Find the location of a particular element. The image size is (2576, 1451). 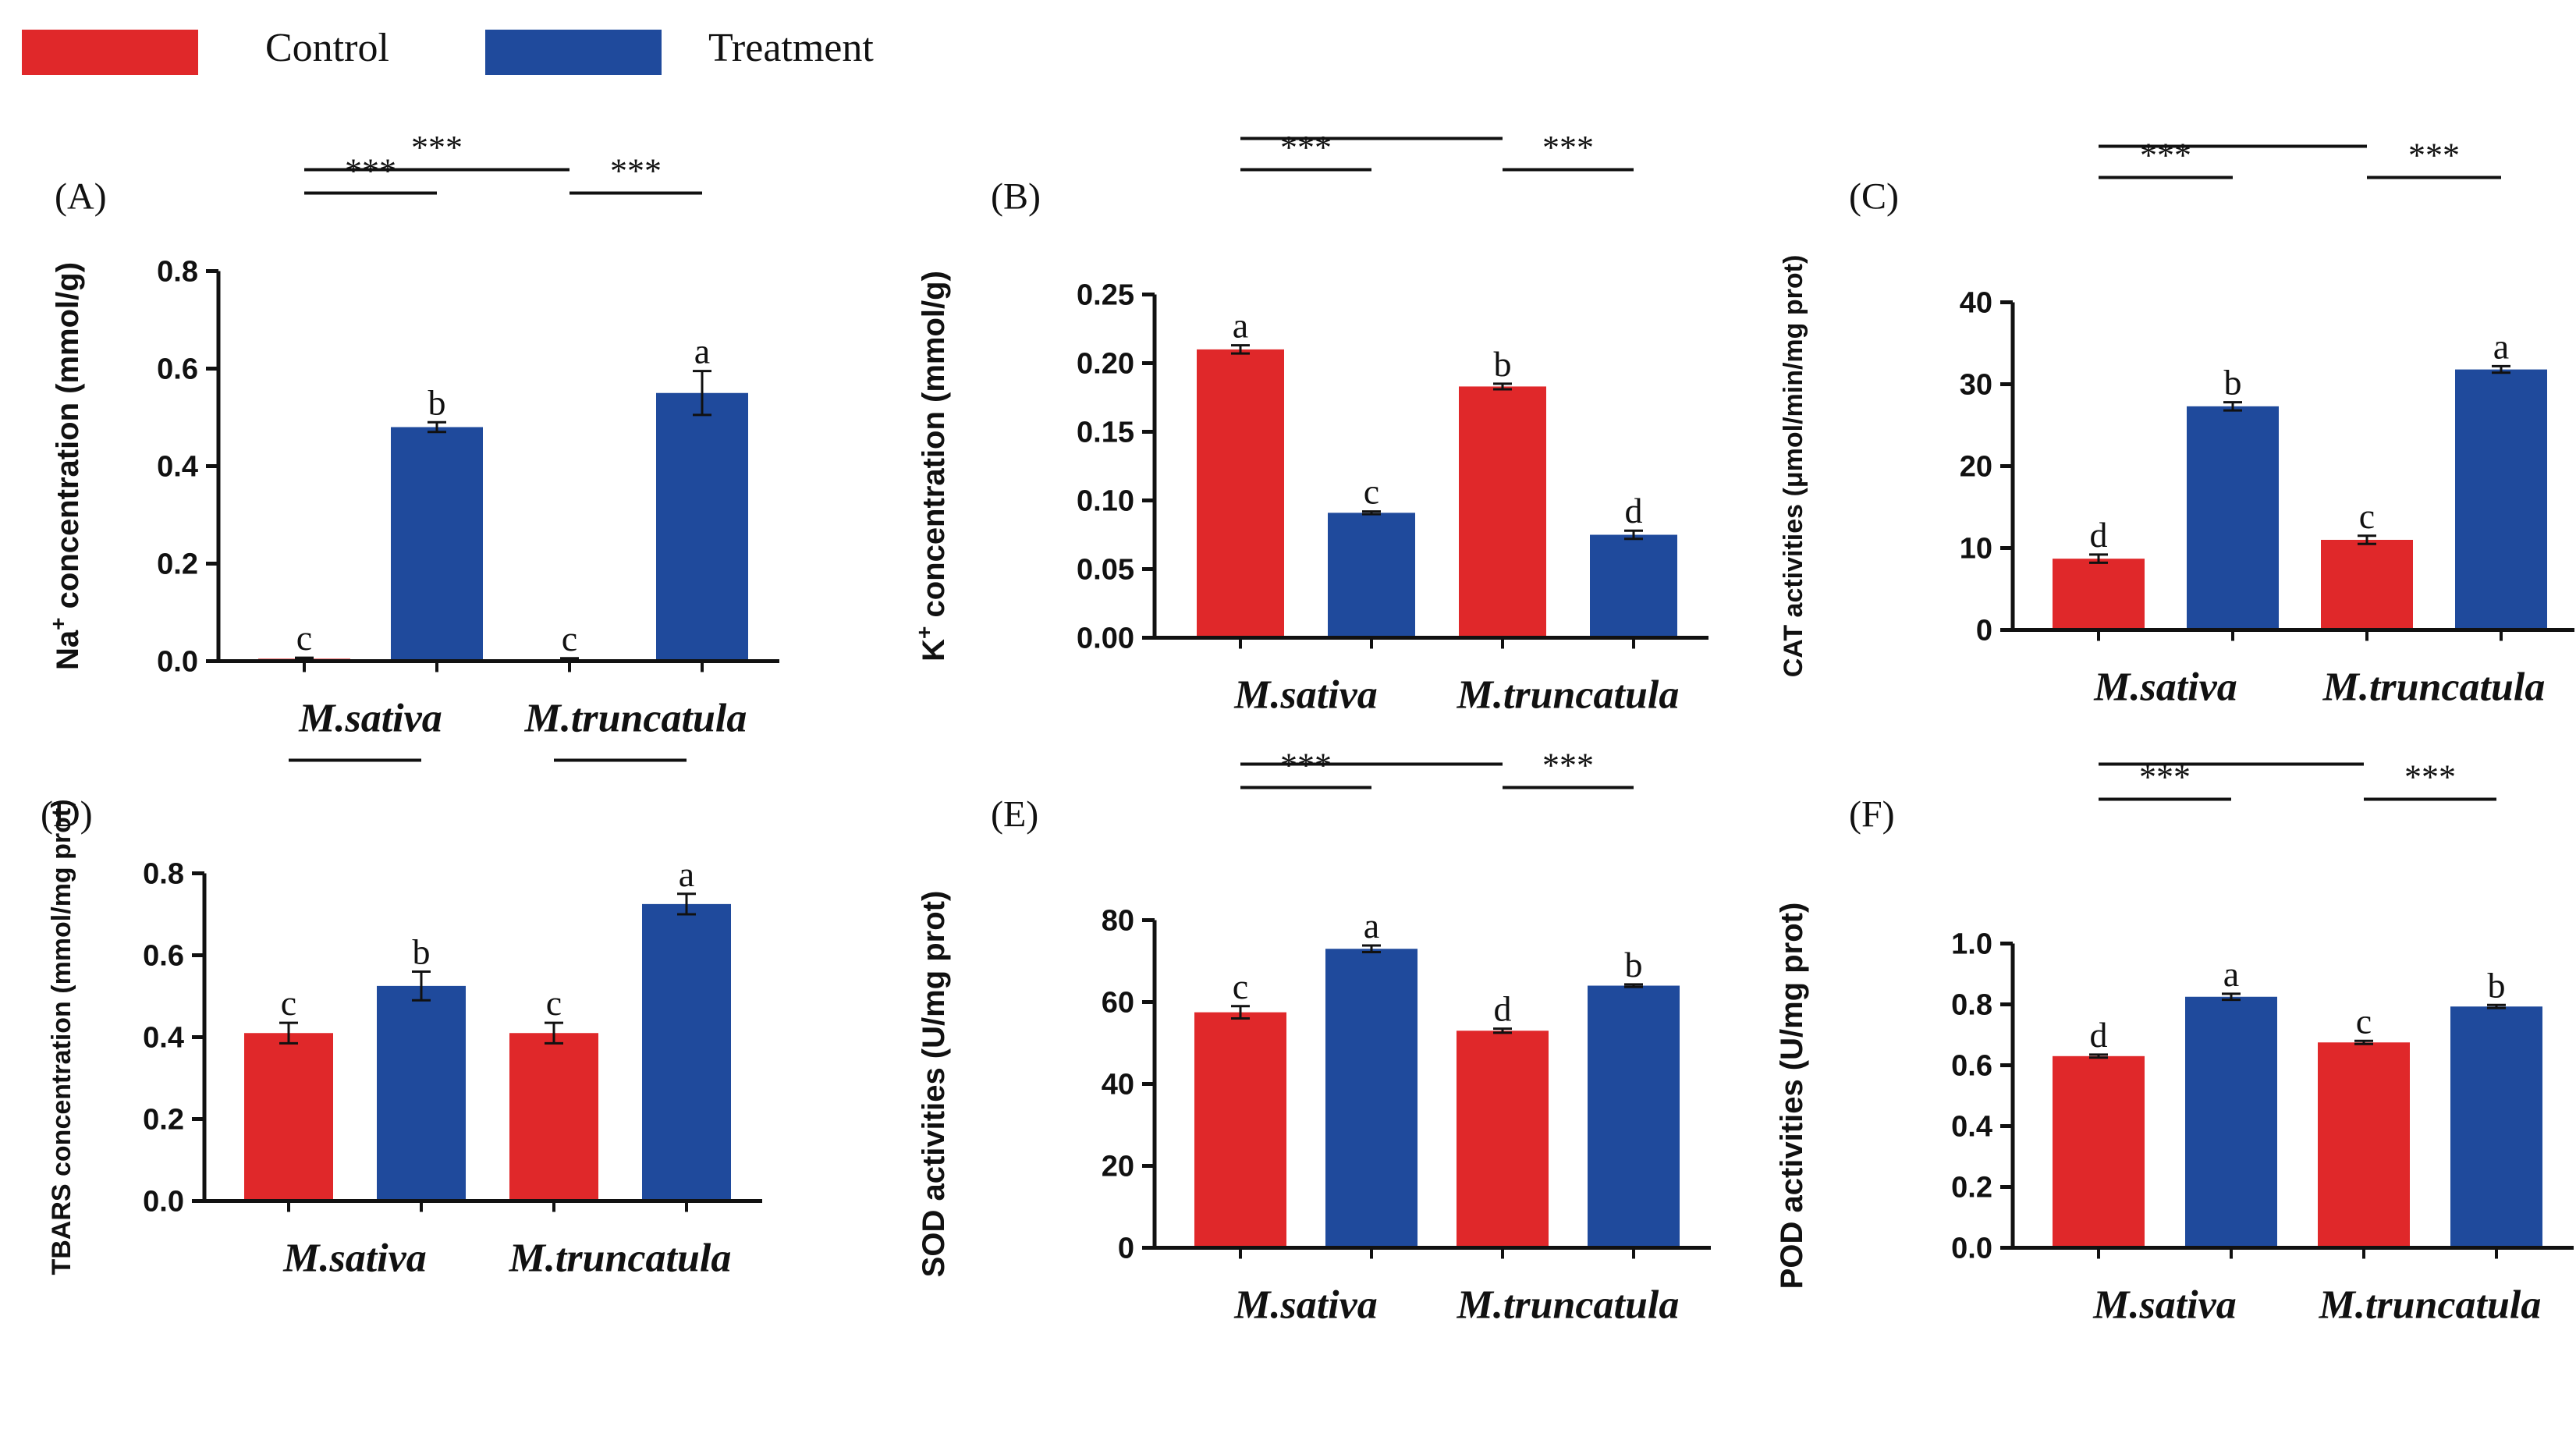

y-axis-label-main: K is located at coordinates (934, 650).